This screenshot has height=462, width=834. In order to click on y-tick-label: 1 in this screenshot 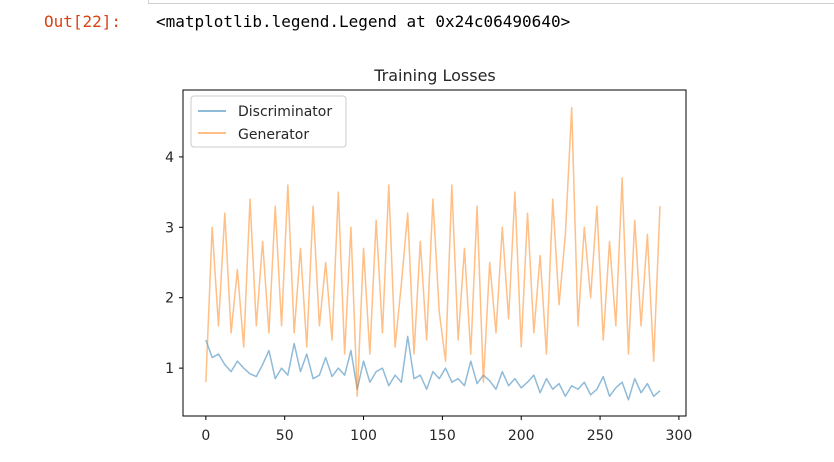, I will do `click(169, 369)`.